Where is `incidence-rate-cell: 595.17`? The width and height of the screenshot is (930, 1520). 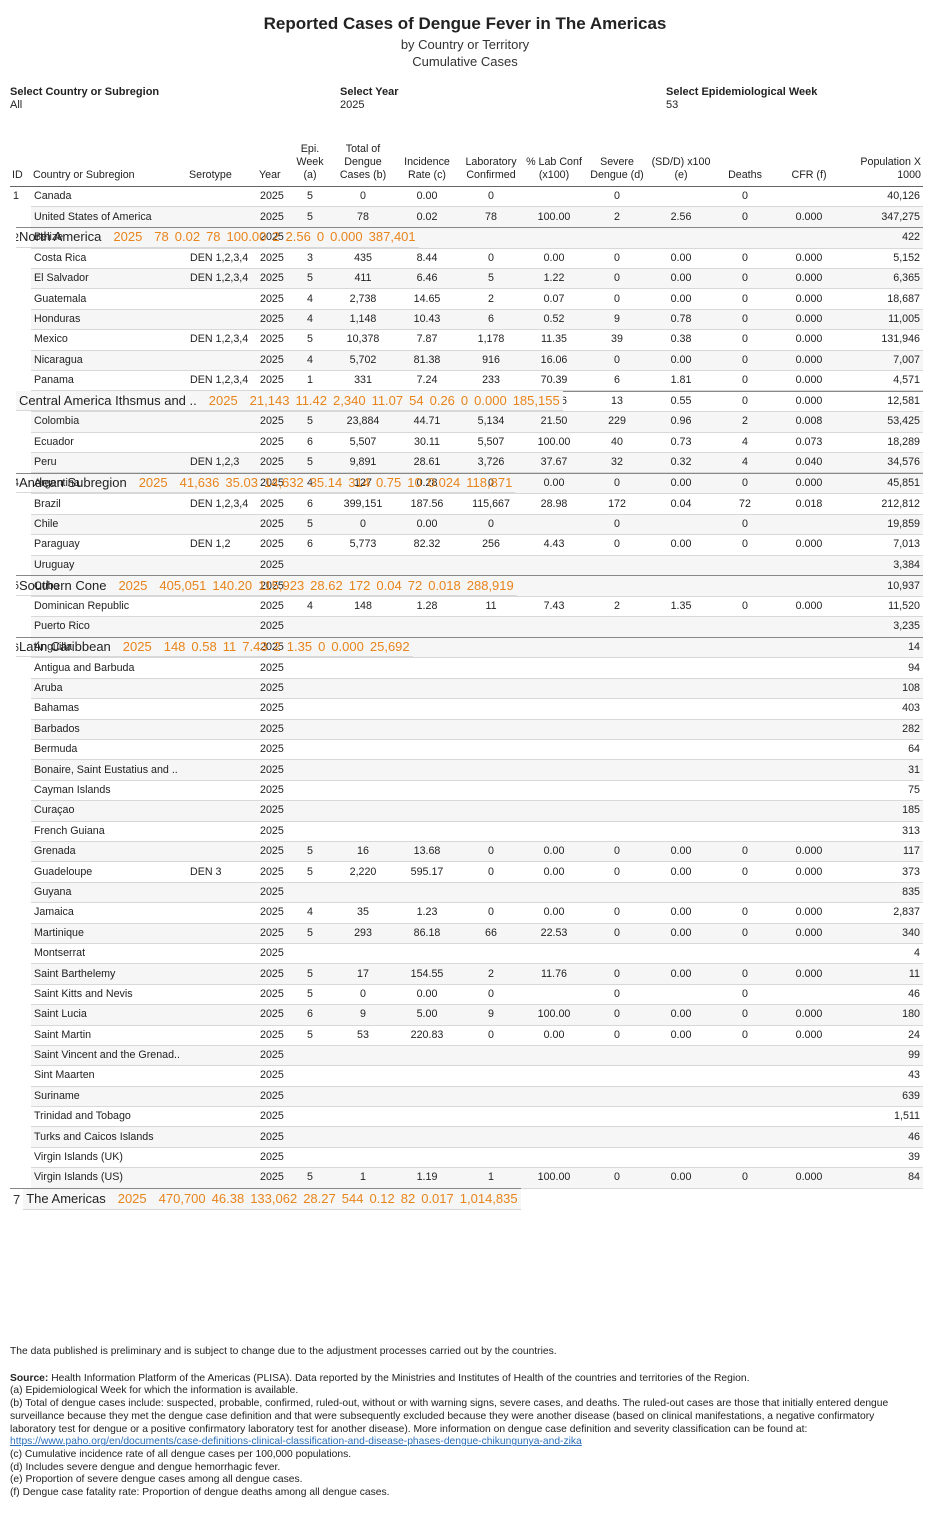
incidence-rate-cell: 595.17 is located at coordinates (427, 872).